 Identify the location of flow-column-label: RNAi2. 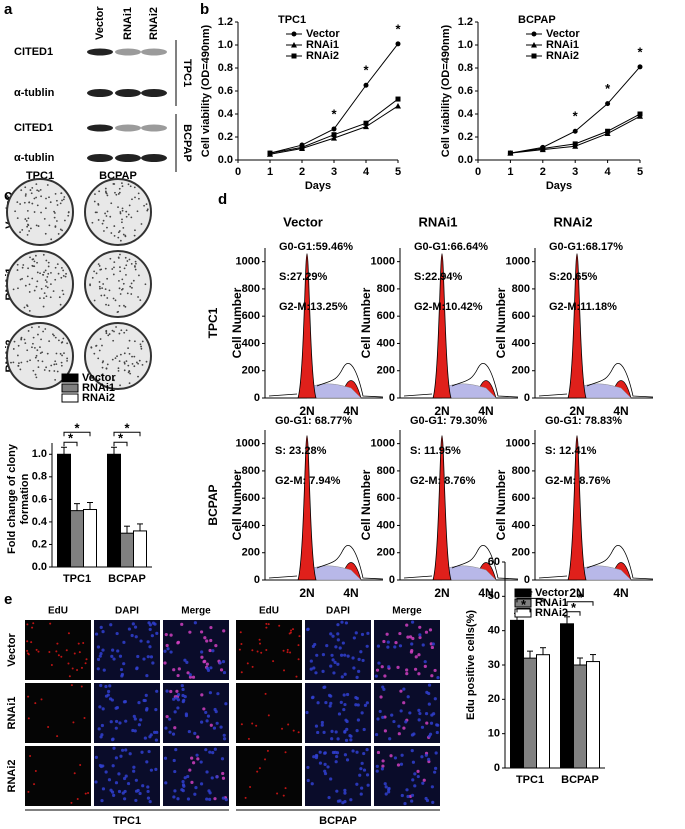
(572, 221).